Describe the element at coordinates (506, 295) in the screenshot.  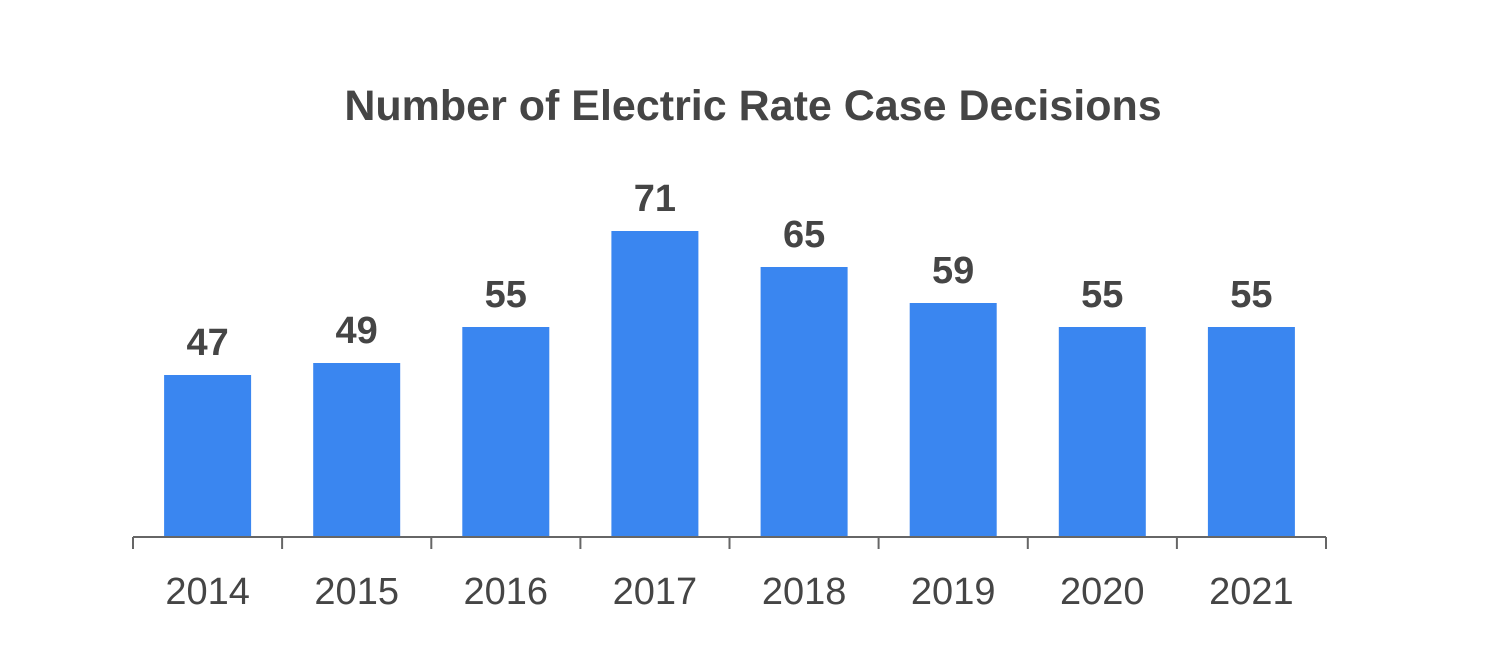
I see `data-label-2016: 55` at that location.